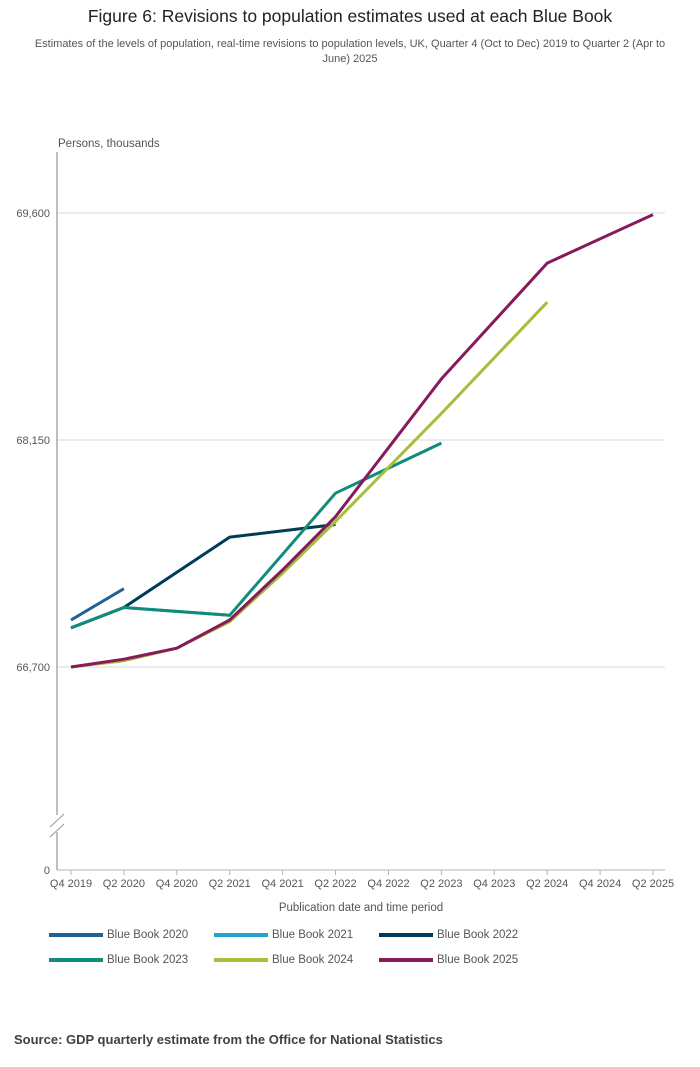  Describe the element at coordinates (124, 884) in the screenshot. I see `x-tick-label: Q2 2020` at that location.